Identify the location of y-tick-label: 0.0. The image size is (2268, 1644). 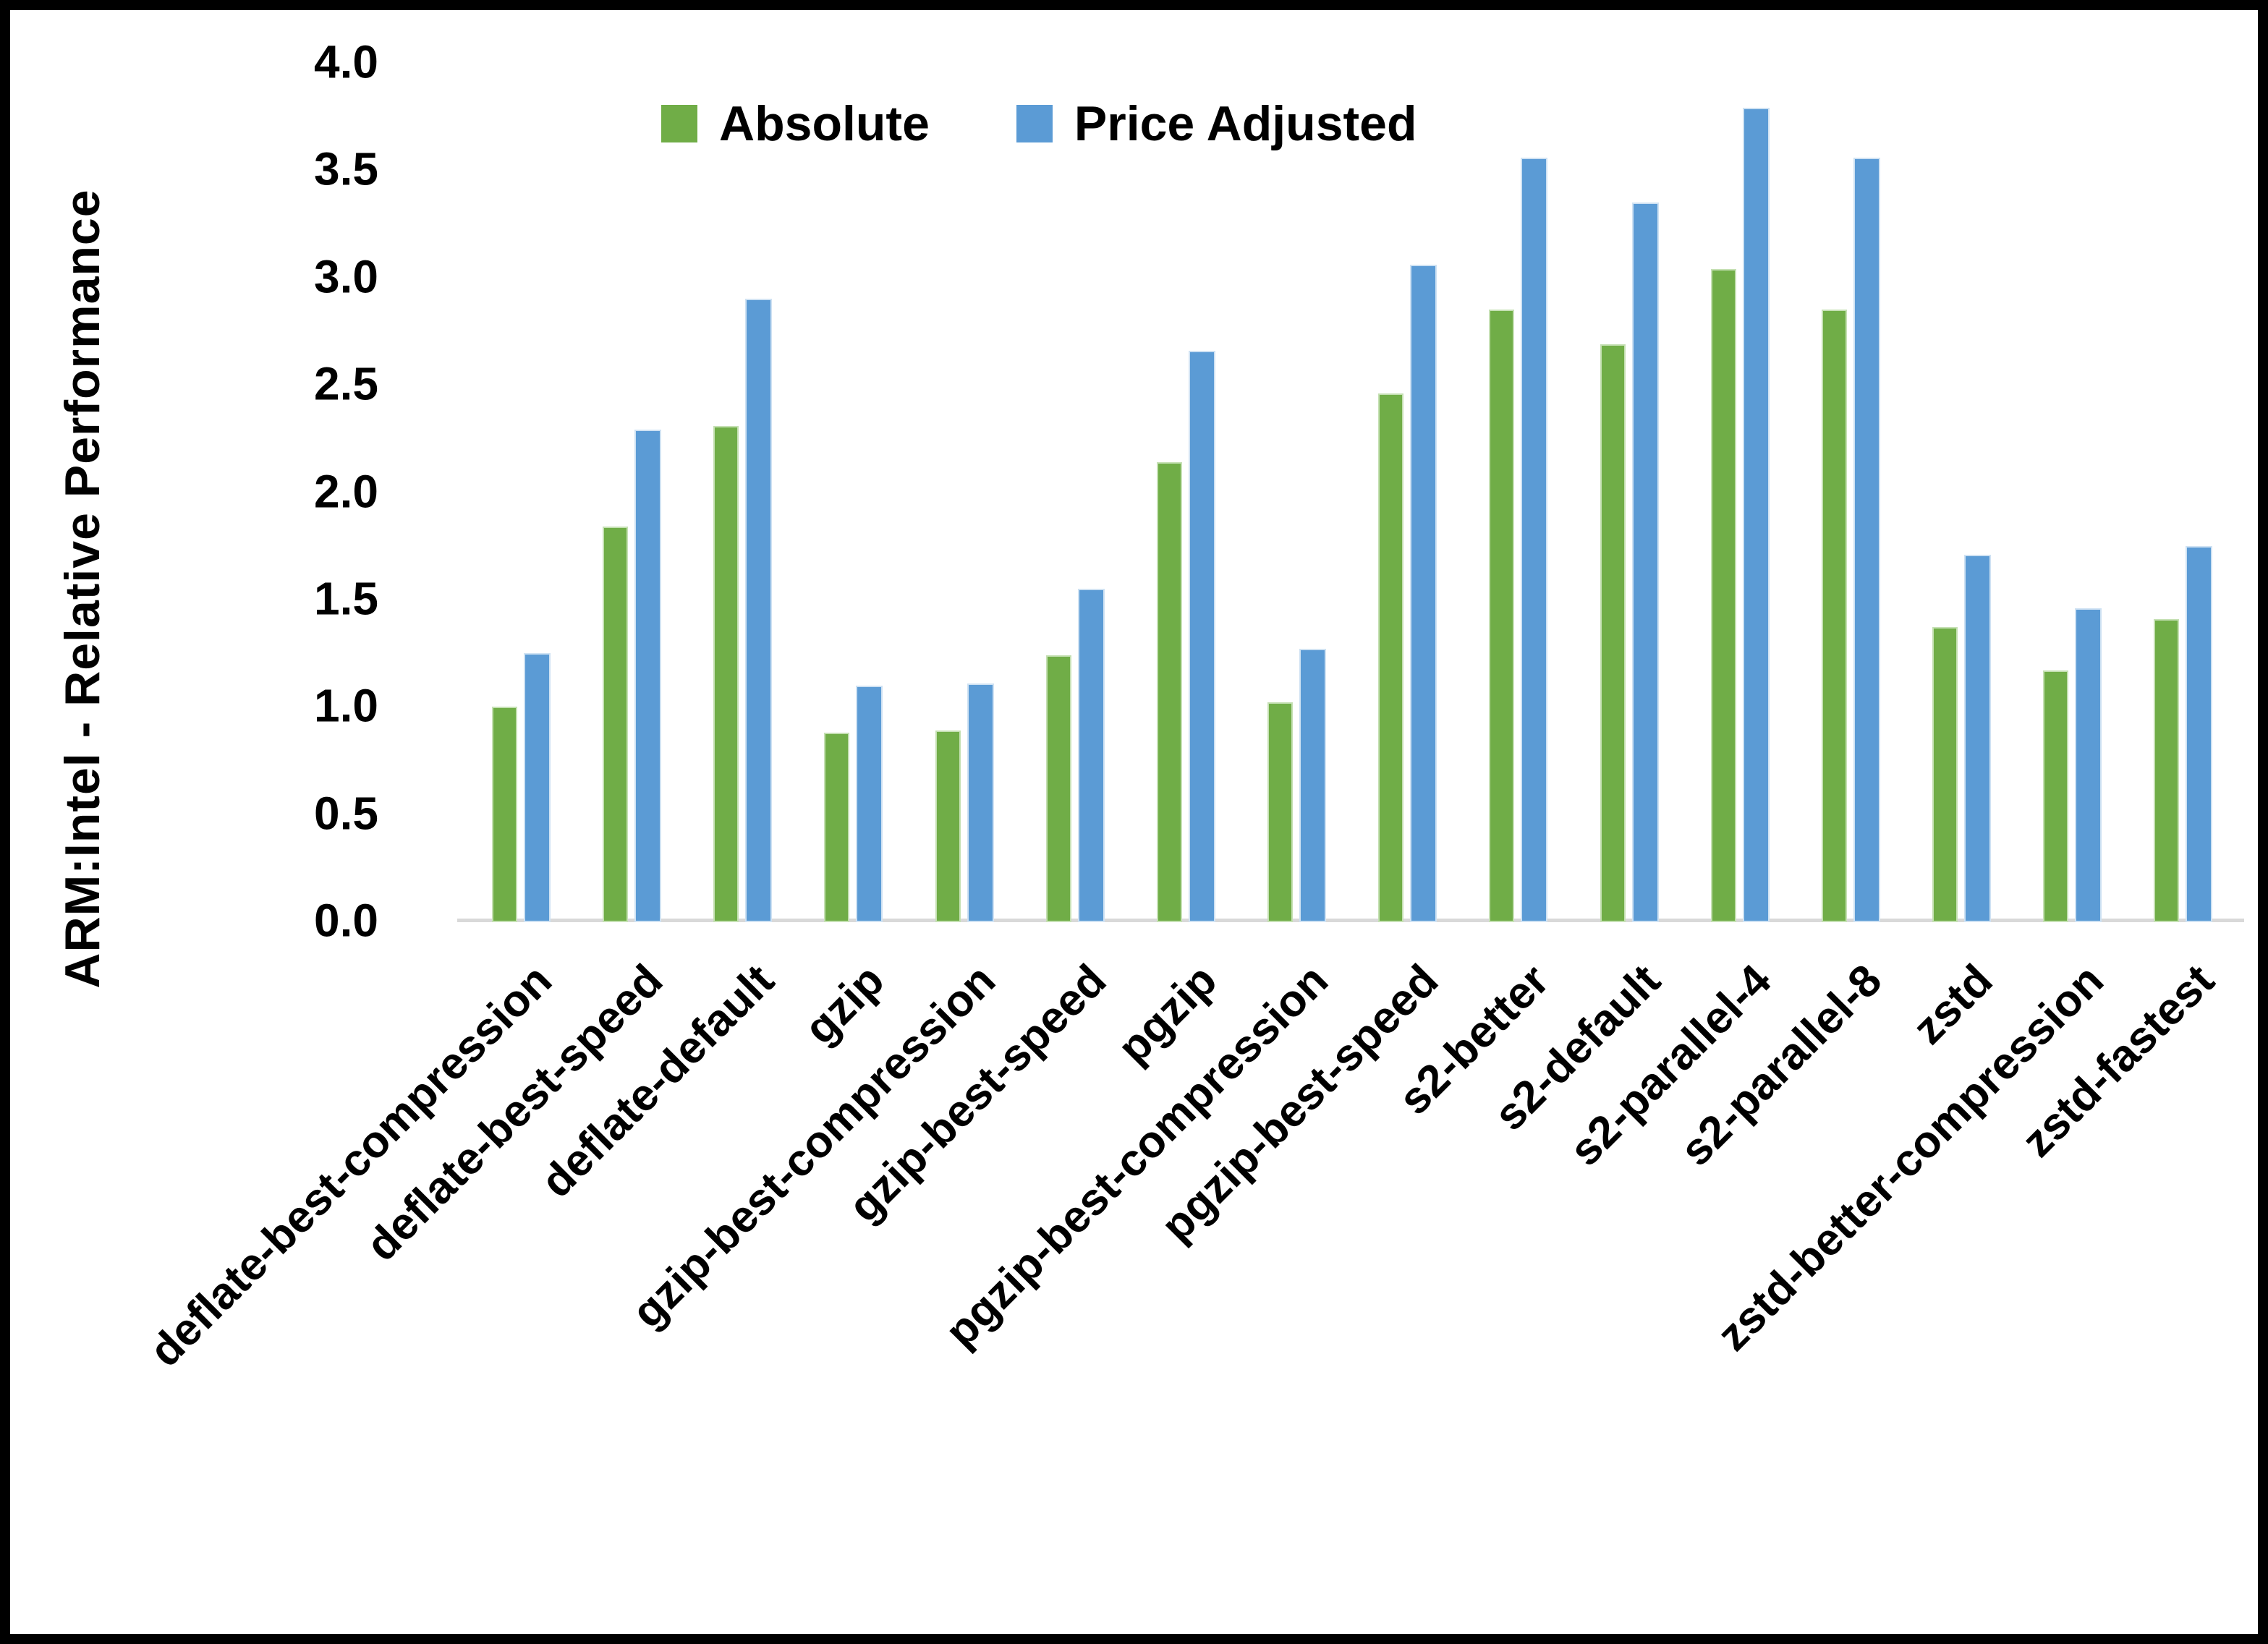
(346, 920).